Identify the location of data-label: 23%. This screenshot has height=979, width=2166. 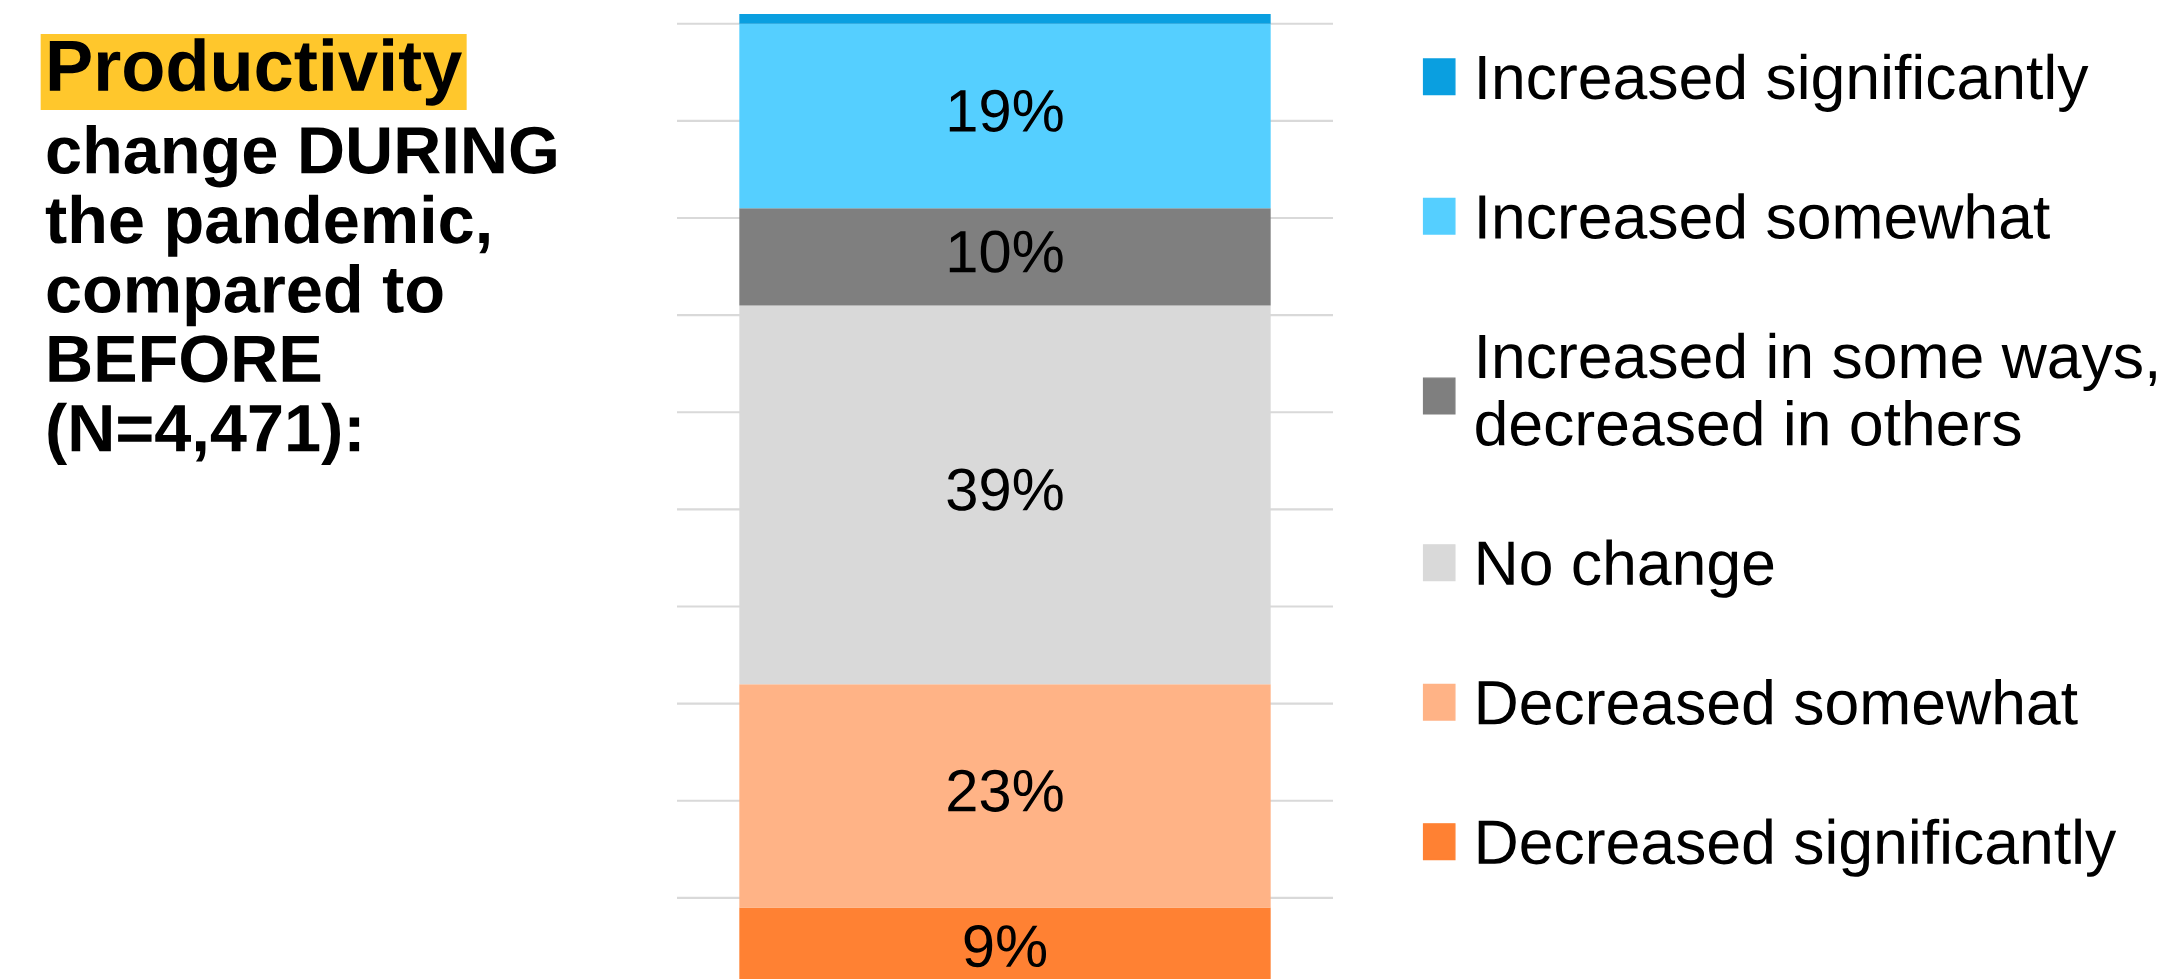
(1005, 790).